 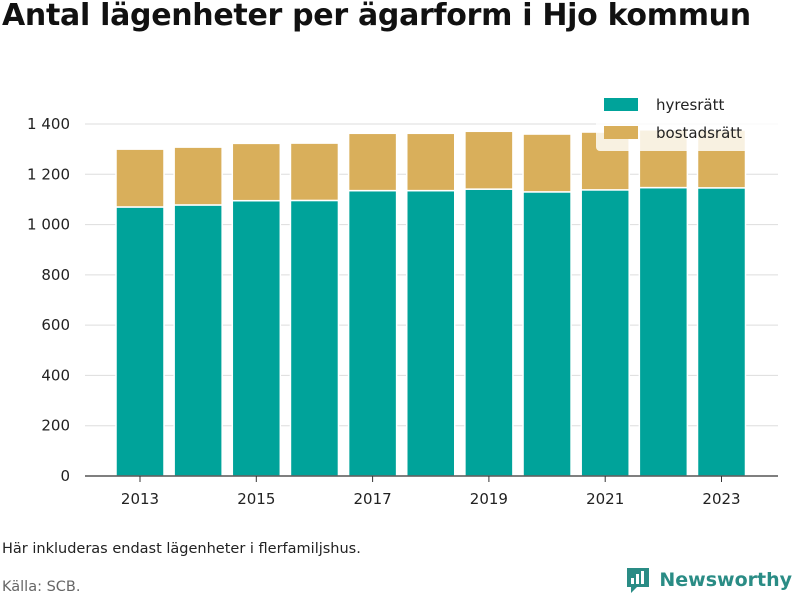 I want to click on x-tick-label: 2021, so click(x=605, y=499).